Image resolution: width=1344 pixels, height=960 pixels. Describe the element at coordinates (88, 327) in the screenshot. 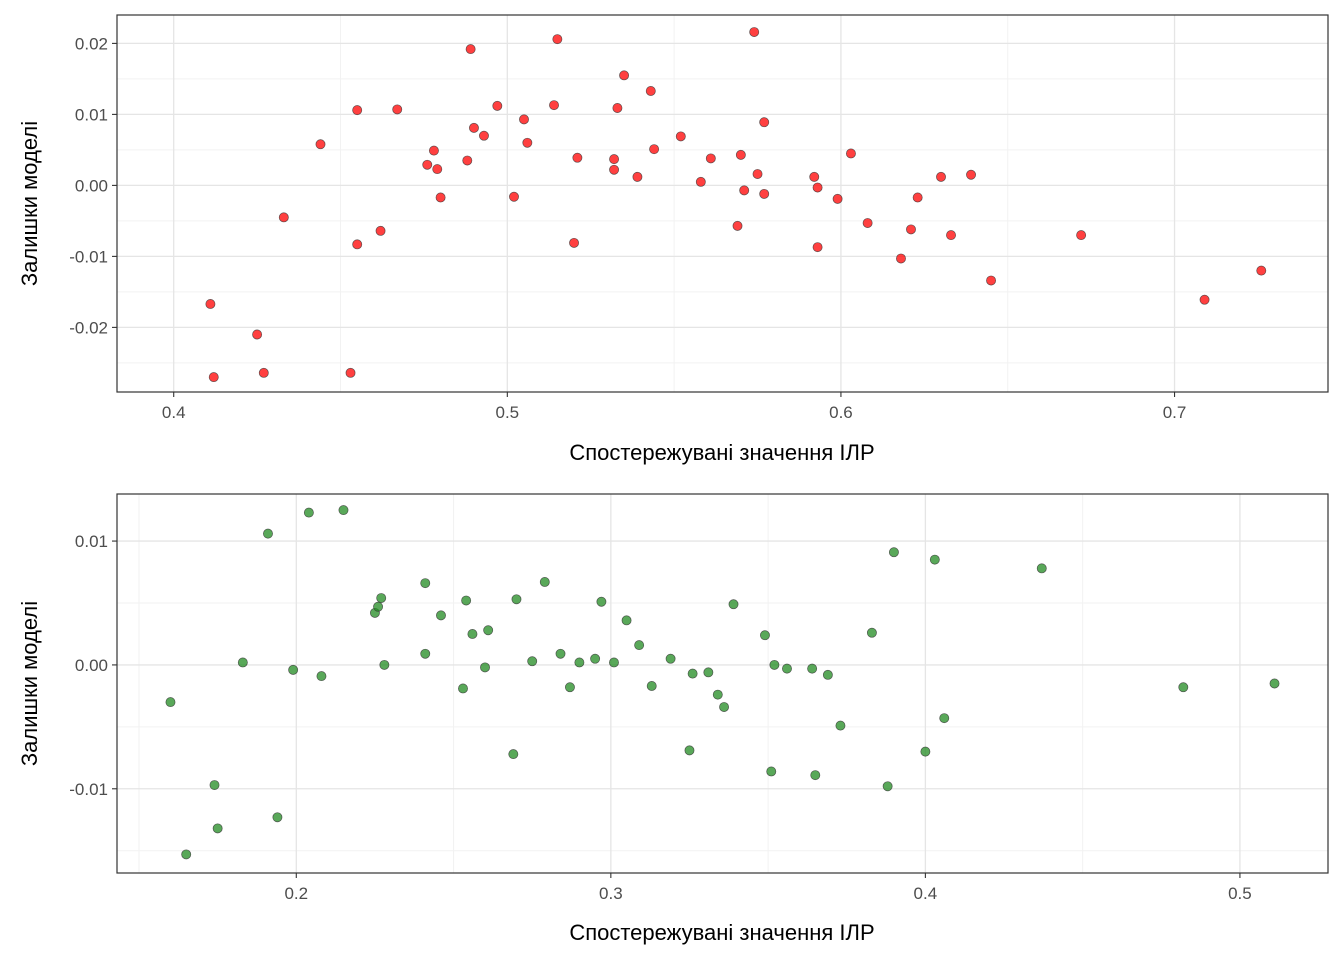

I see `y-tick-label: -0.02` at that location.